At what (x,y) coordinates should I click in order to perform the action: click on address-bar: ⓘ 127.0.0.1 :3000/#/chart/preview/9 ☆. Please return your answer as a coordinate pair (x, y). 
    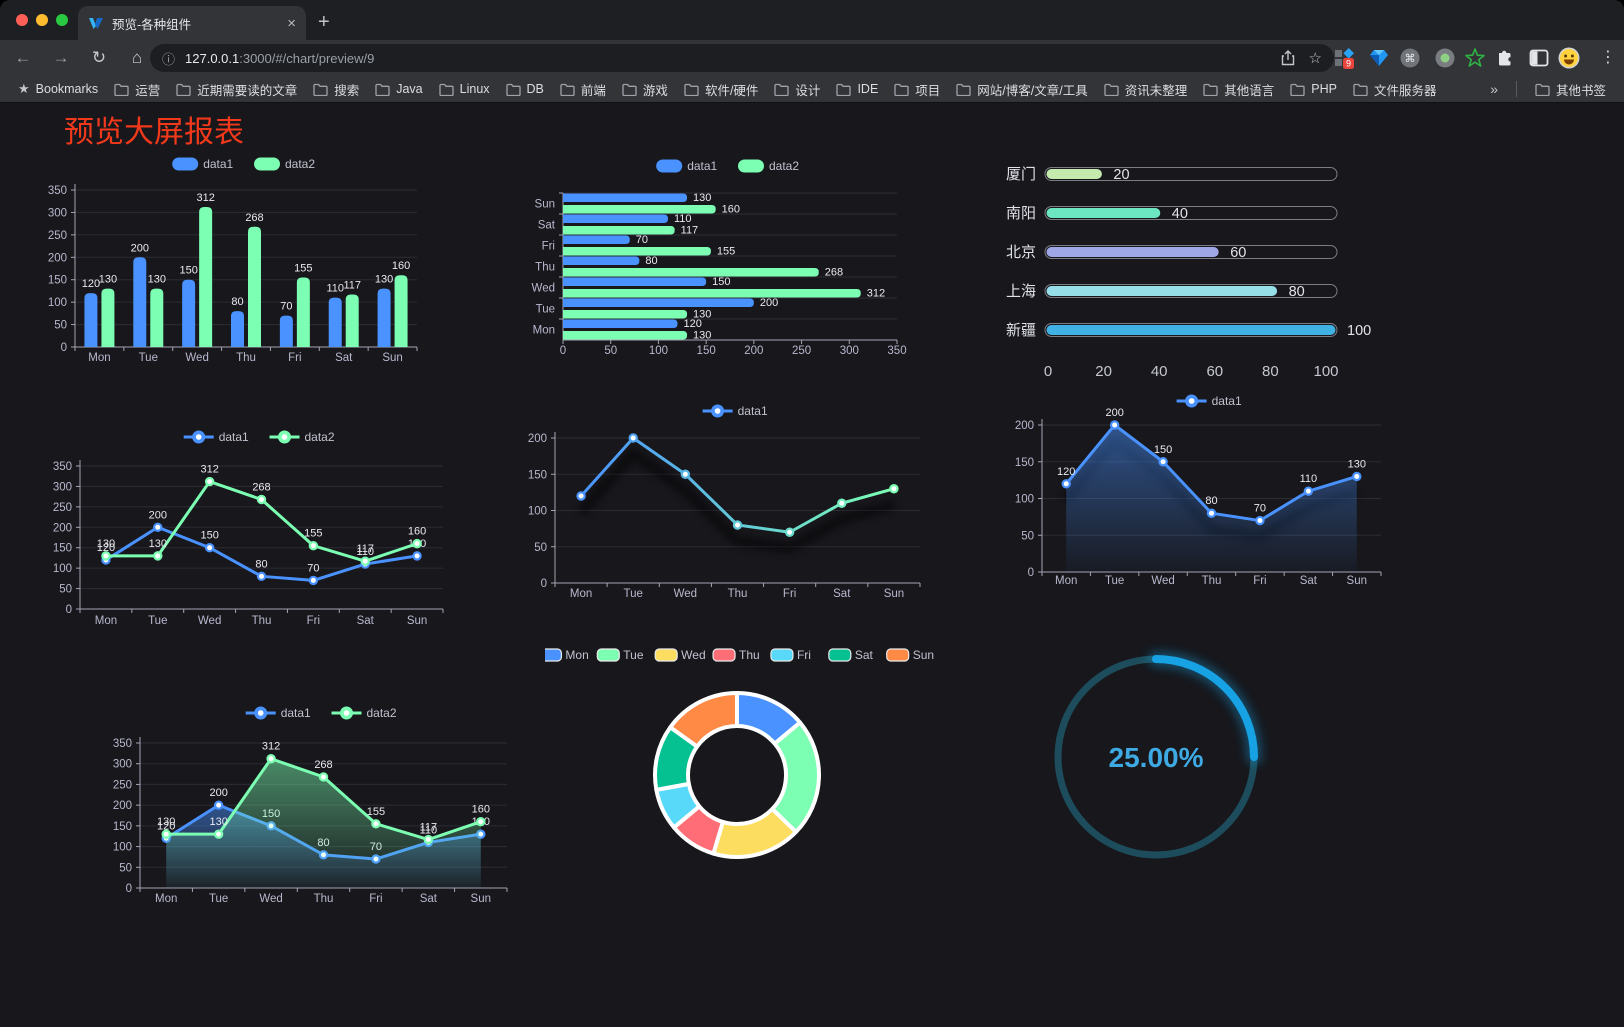
    Looking at the image, I should click on (742, 58).